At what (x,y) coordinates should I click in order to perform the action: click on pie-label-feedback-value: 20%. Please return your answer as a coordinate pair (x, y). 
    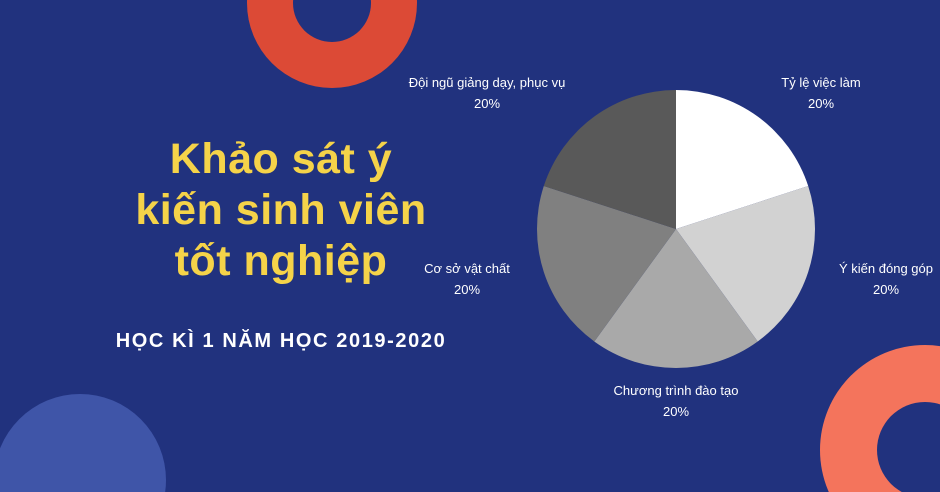
    Looking at the image, I should click on (886, 289).